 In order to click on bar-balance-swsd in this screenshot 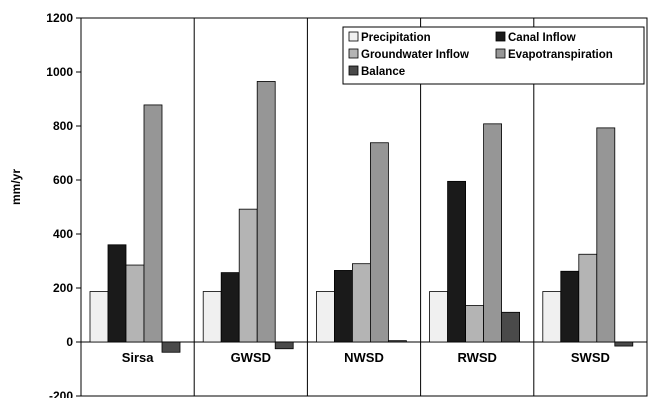, I will do `click(624, 344)`.